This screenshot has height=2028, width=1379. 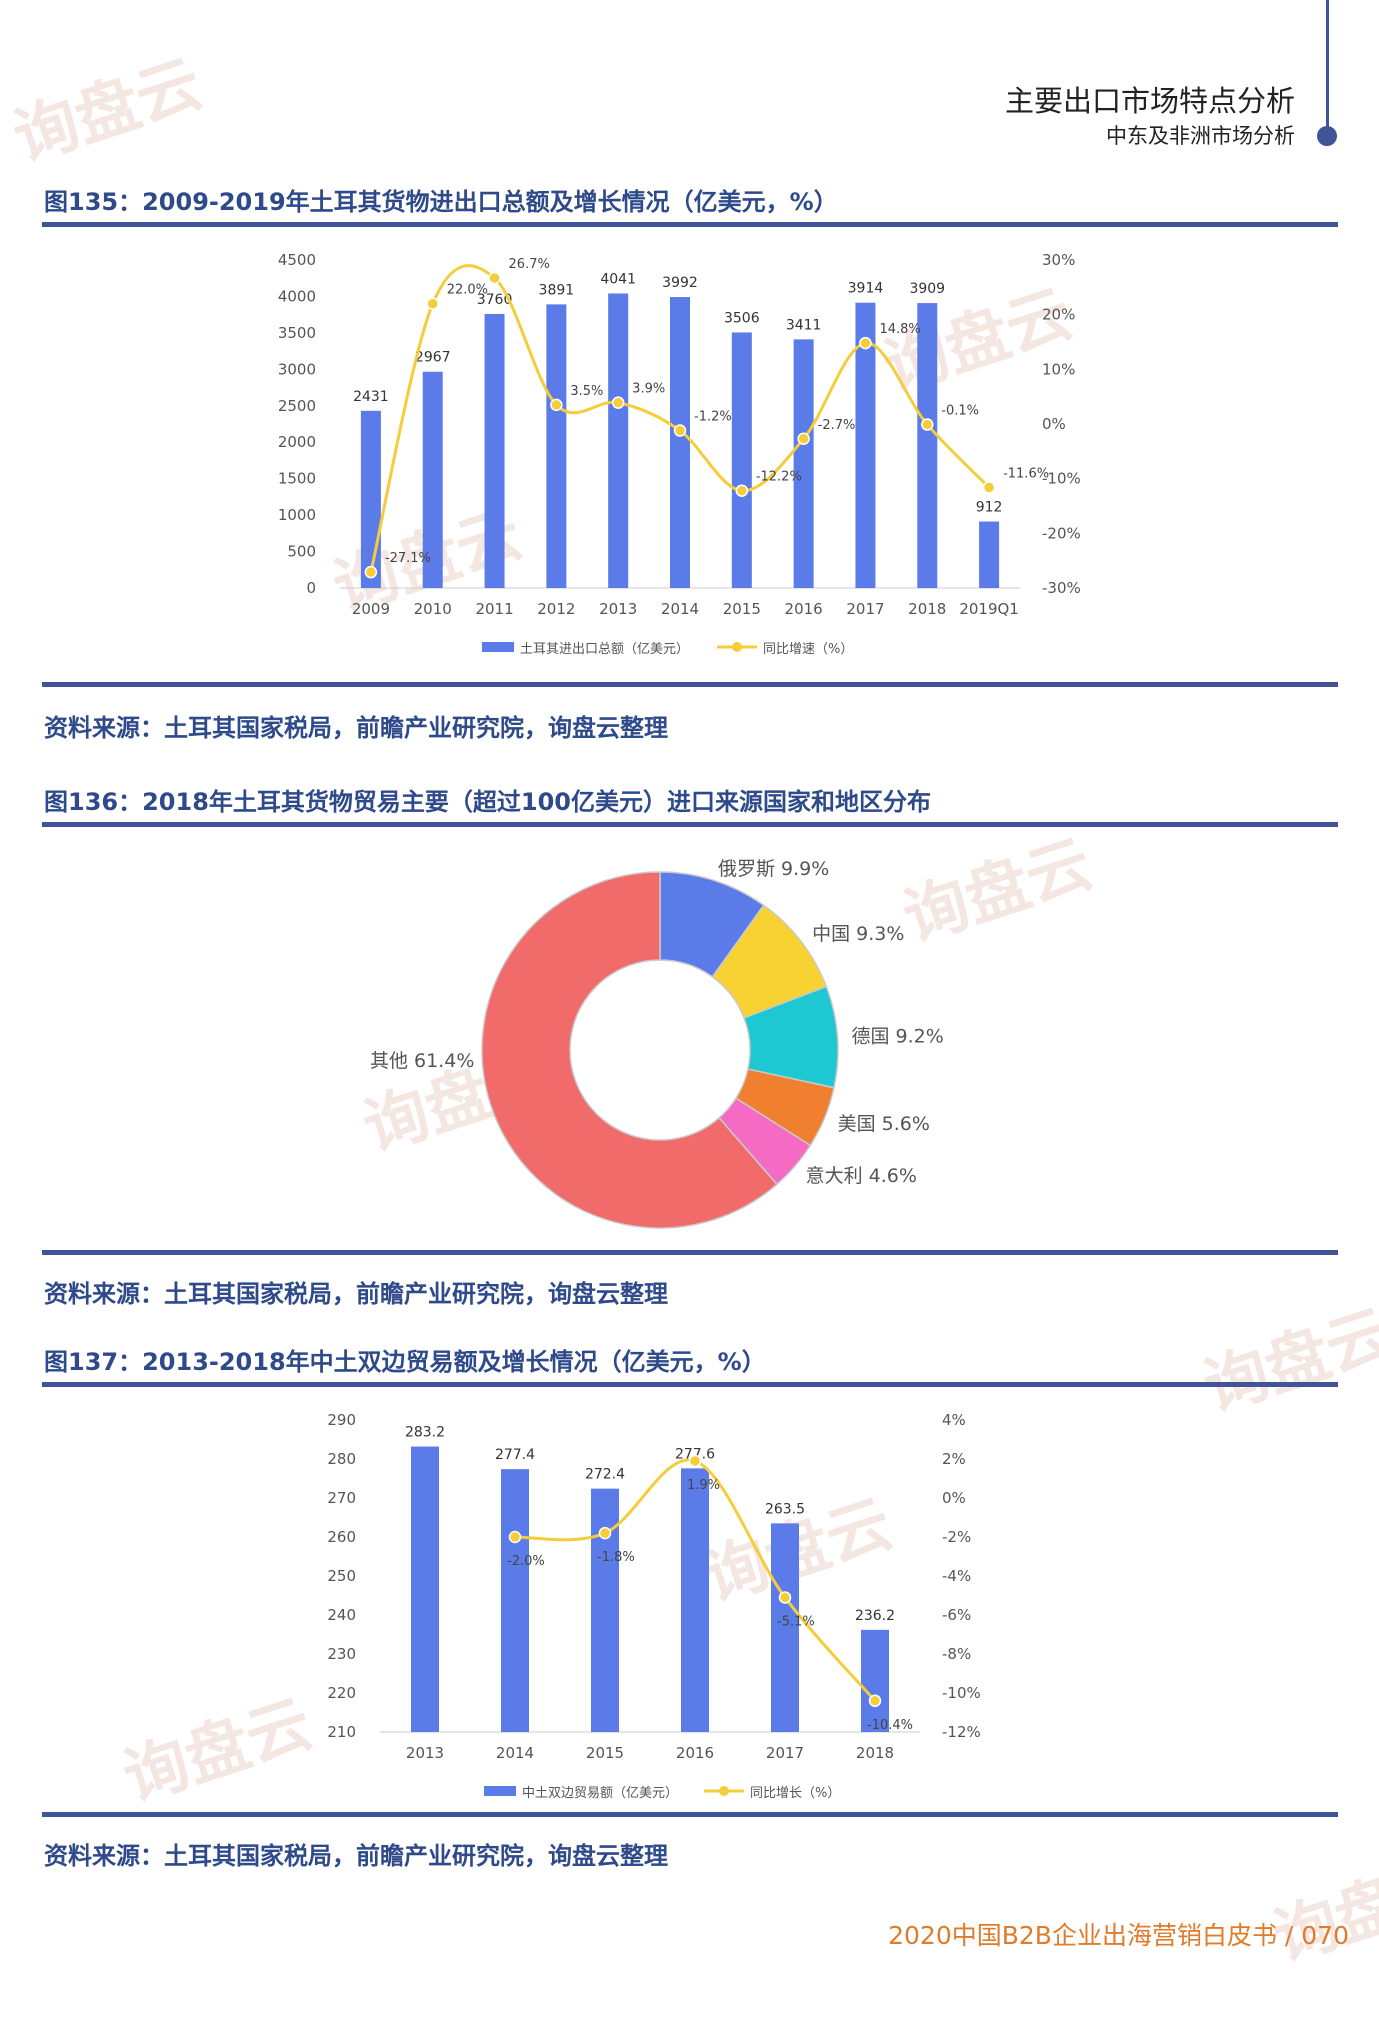 What do you see at coordinates (956, 1654) in the screenshot?
I see `y2-tick-label: -8%` at bounding box center [956, 1654].